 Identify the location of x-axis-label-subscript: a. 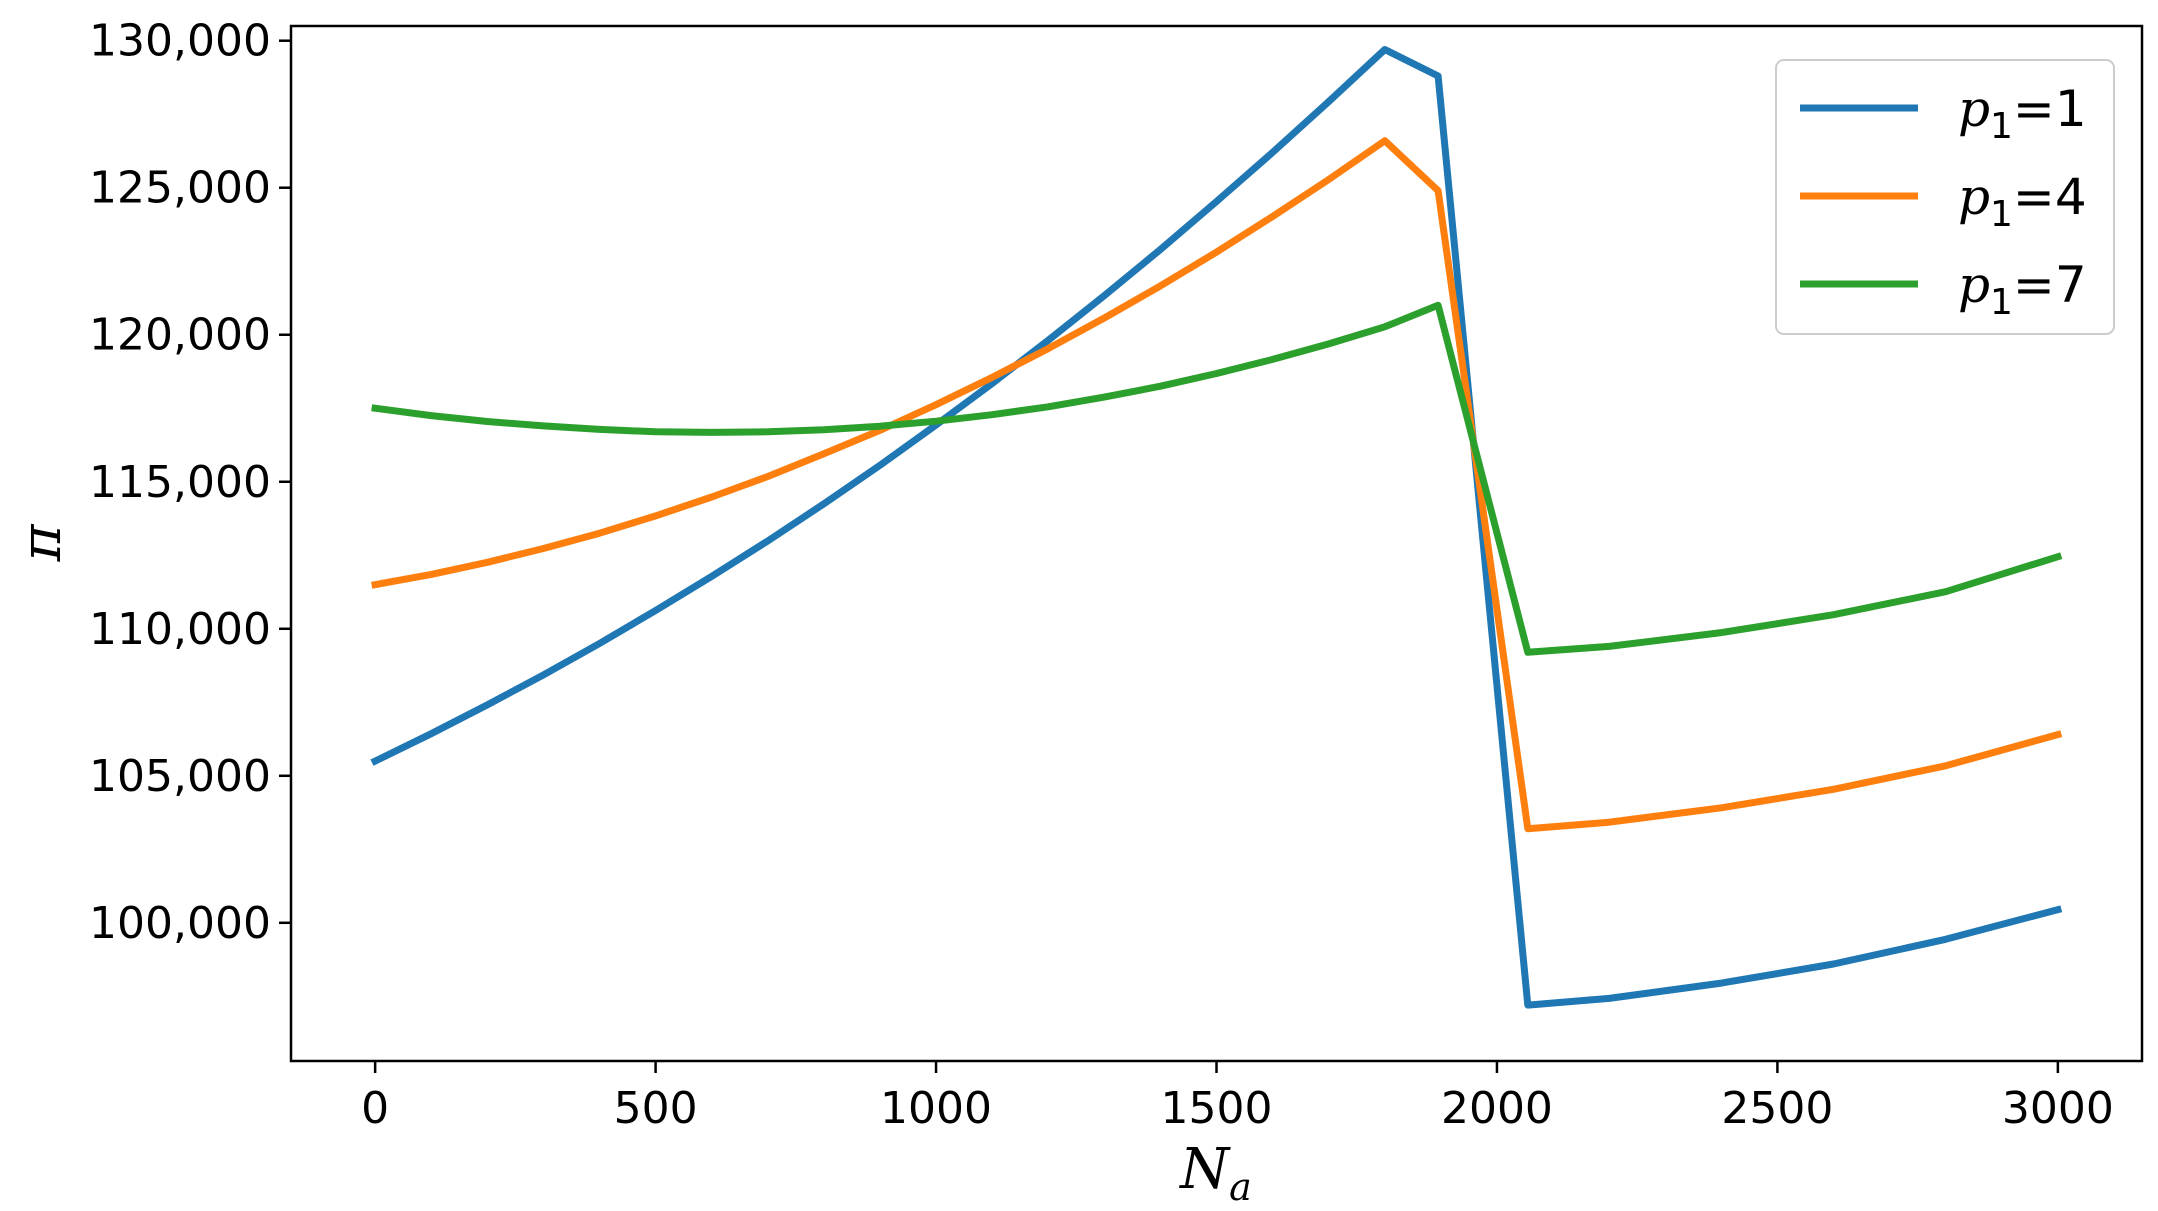
(1240, 1187).